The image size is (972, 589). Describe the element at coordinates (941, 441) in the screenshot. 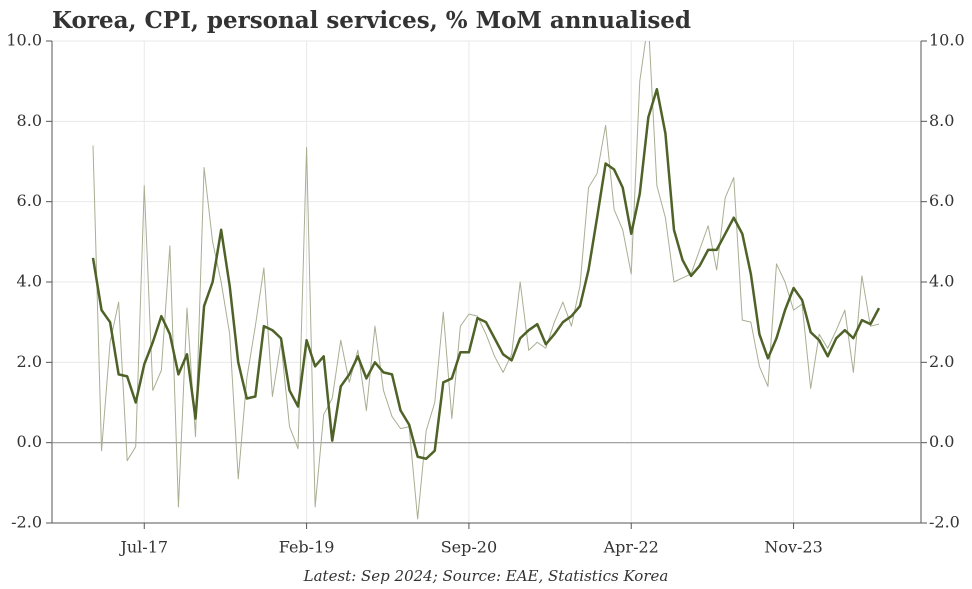

I see `y2-tick-label: 0.0` at that location.